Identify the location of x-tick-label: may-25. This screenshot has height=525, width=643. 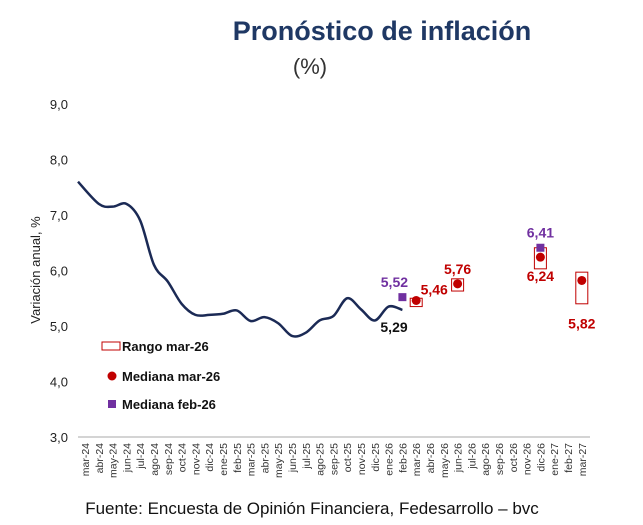
(279, 460).